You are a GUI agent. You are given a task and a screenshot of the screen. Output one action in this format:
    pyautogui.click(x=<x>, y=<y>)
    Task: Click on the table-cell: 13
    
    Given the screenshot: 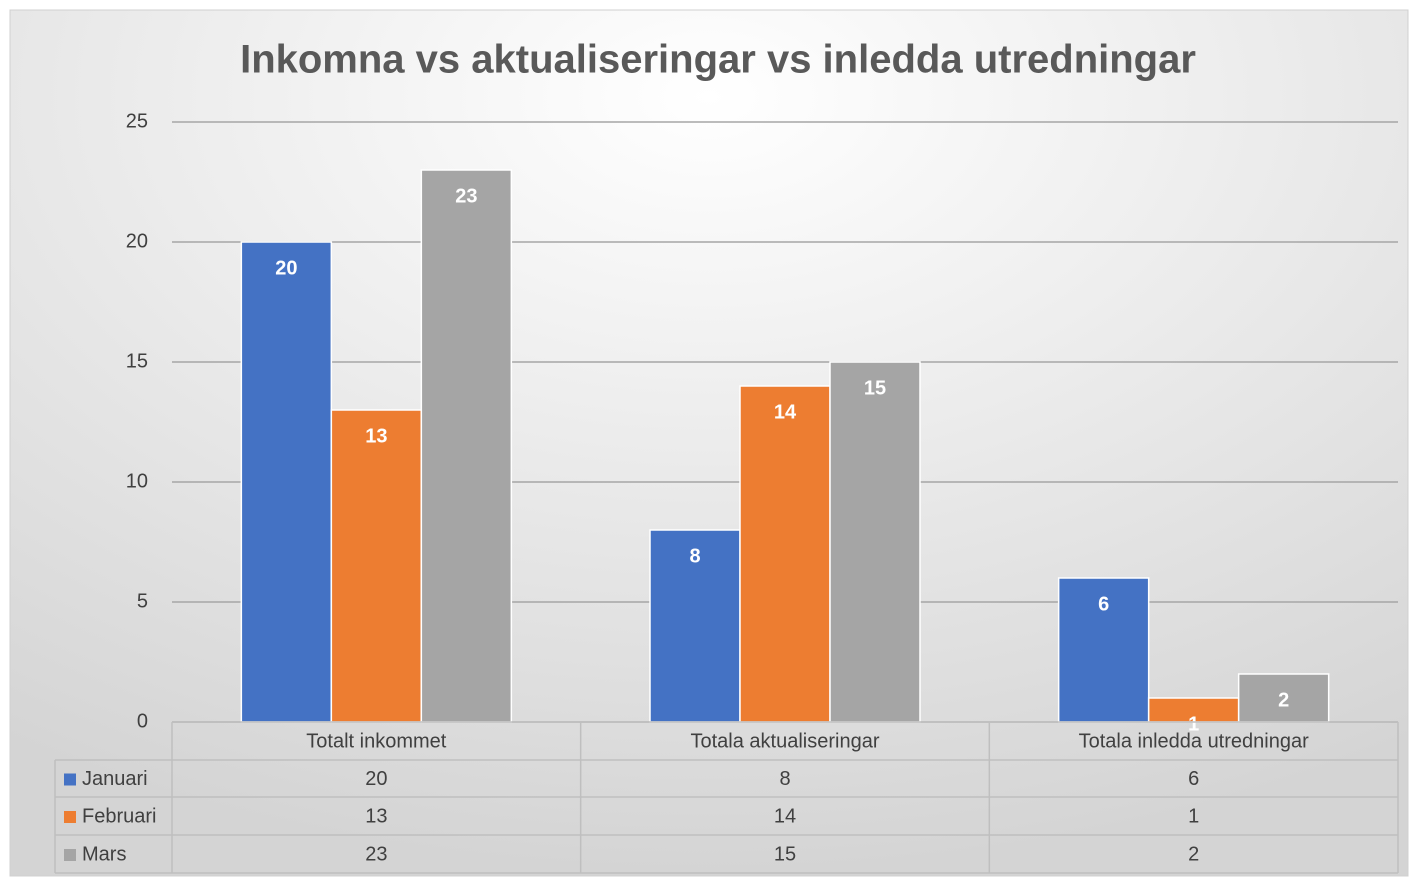 What is the action you would take?
    pyautogui.click(x=376, y=816)
    